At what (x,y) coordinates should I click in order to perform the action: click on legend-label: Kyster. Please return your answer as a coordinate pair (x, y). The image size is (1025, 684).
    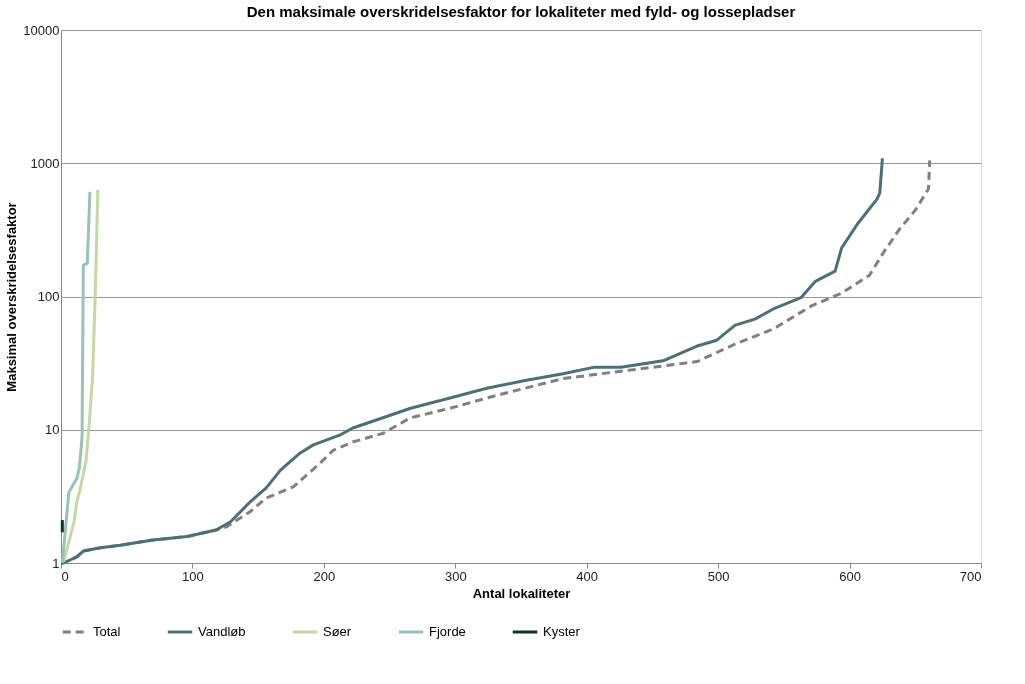
    Looking at the image, I should click on (562, 631).